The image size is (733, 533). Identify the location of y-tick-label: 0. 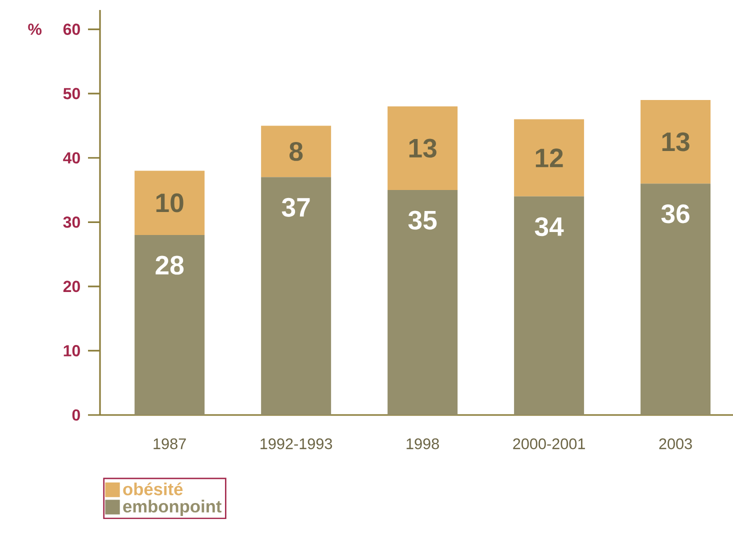
(76, 415).